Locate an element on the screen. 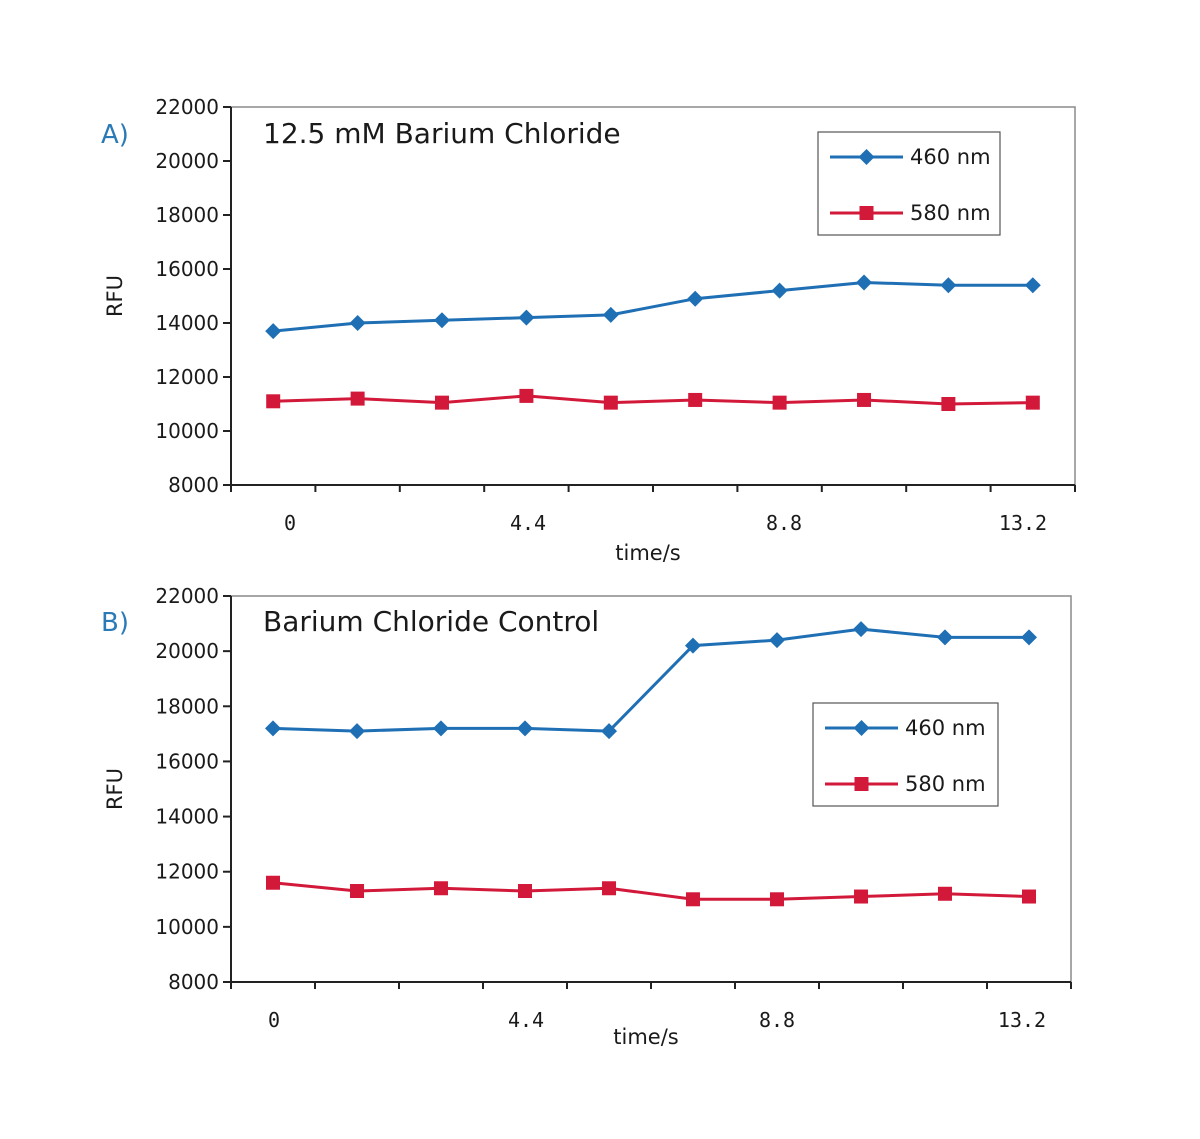  chart-title: 12.5 mM Barium Chloride is located at coordinates (442, 133).